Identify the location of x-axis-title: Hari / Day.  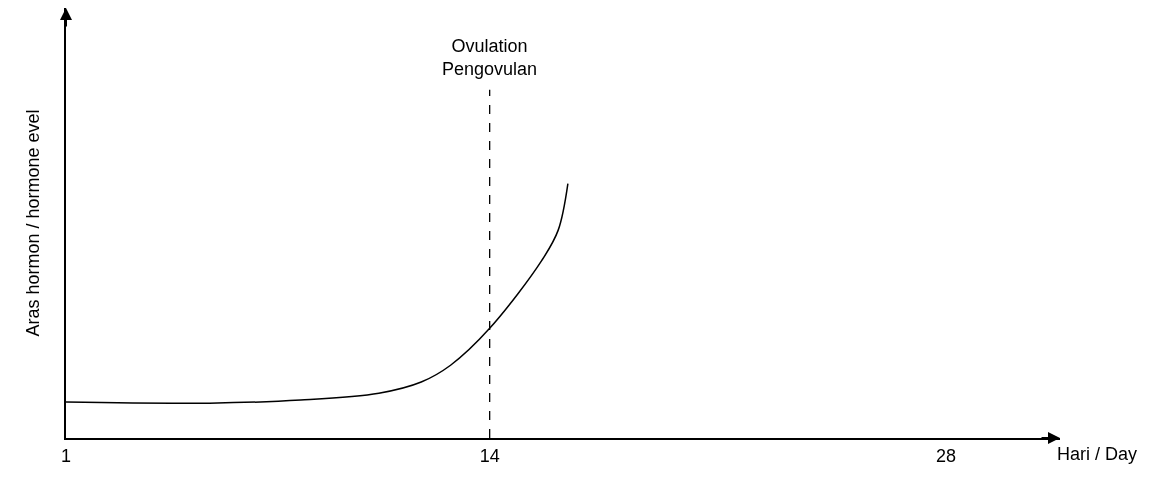
(1097, 454).